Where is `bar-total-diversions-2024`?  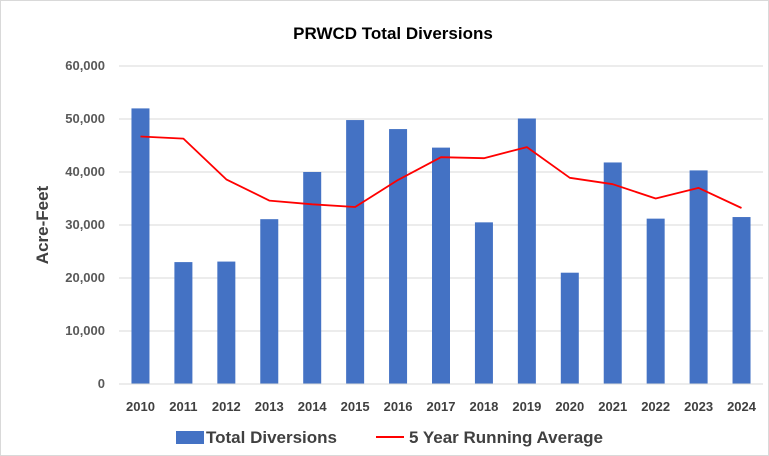 bar-total-diversions-2024 is located at coordinates (741, 300).